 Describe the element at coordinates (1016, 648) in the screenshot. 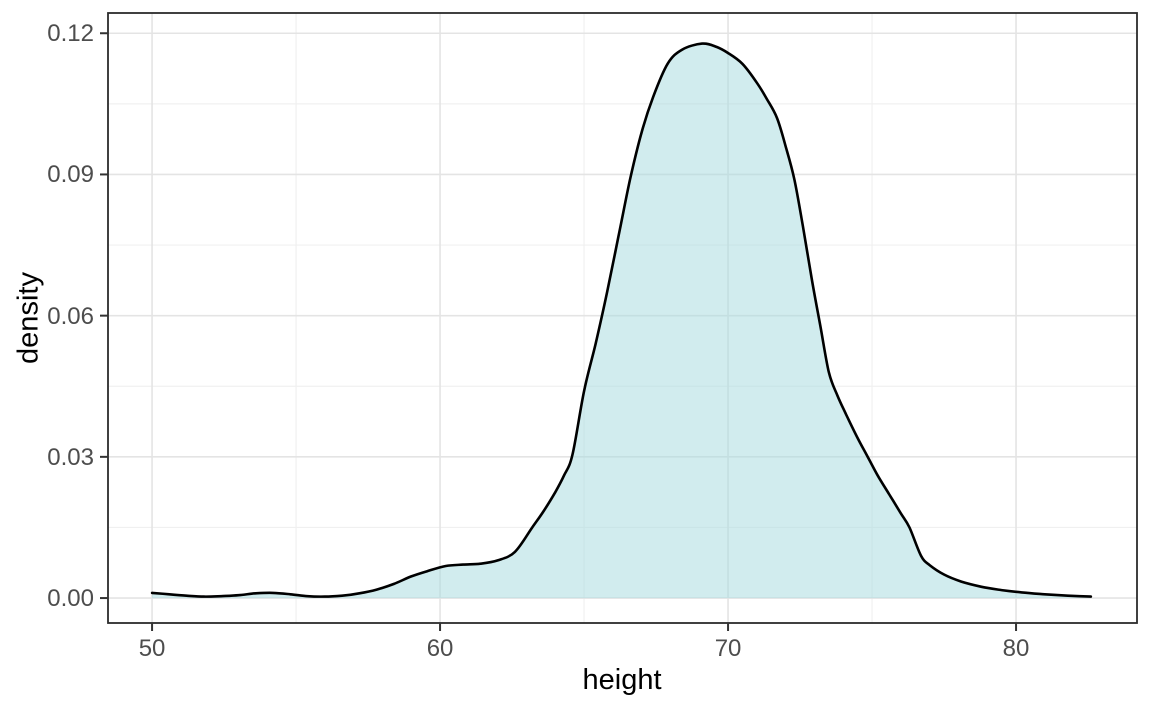

I see `x-tick-label: 80` at that location.